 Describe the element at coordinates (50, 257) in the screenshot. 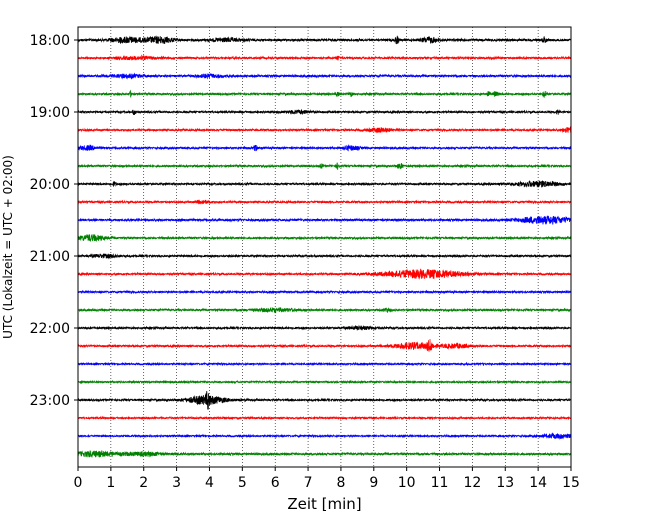

I see `y-tick-label: 21:00` at that location.